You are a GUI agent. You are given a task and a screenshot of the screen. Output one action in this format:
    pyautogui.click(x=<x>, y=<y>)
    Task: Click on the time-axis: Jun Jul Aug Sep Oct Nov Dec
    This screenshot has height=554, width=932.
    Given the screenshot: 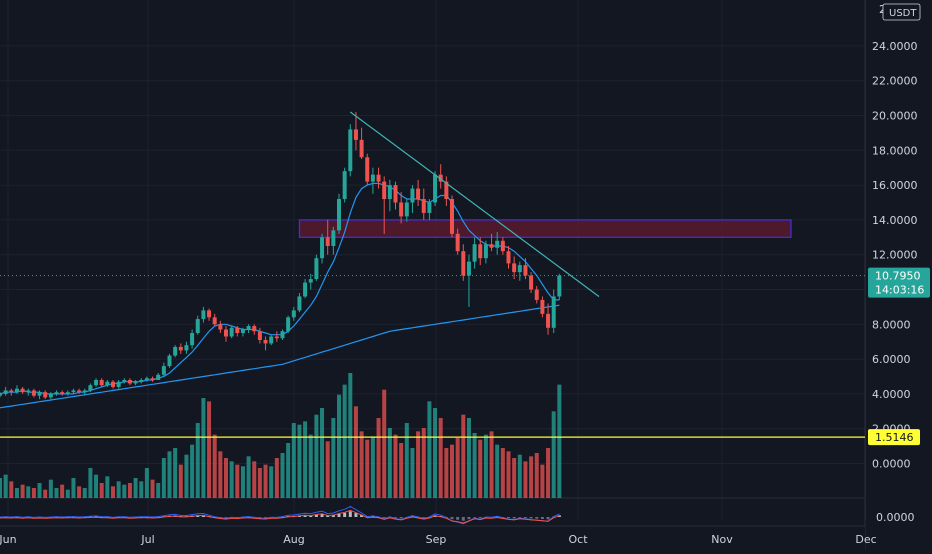 What is the action you would take?
    pyautogui.click(x=438, y=538)
    